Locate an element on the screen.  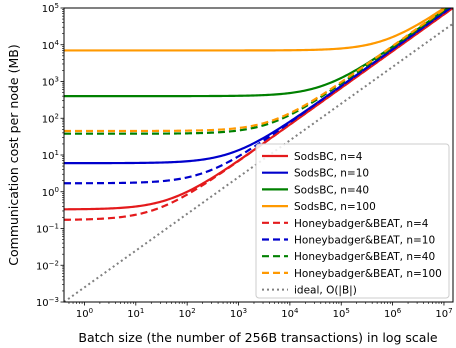
legend-entry-6: Honeybadger&BEAT, n=10 is located at coordinates (364, 241).